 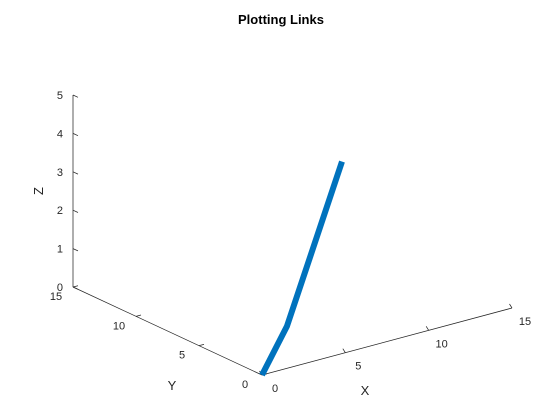 What do you see at coordinates (60, 134) in the screenshot?
I see `z-tick-label: 4` at bounding box center [60, 134].